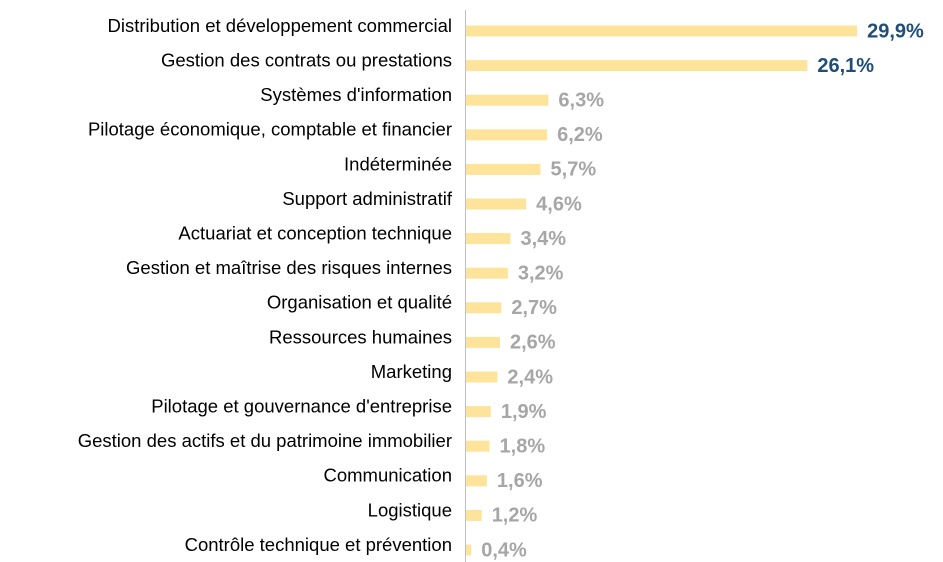 The height and width of the screenshot is (562, 943). I want to click on value-label: 5,7%, so click(574, 170).